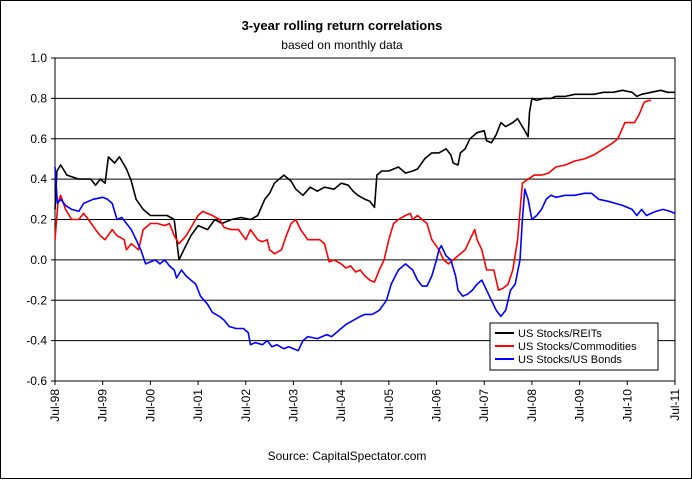 The height and width of the screenshot is (483, 692). What do you see at coordinates (484, 405) in the screenshot?
I see `x-tick-label: Jul-07` at bounding box center [484, 405].